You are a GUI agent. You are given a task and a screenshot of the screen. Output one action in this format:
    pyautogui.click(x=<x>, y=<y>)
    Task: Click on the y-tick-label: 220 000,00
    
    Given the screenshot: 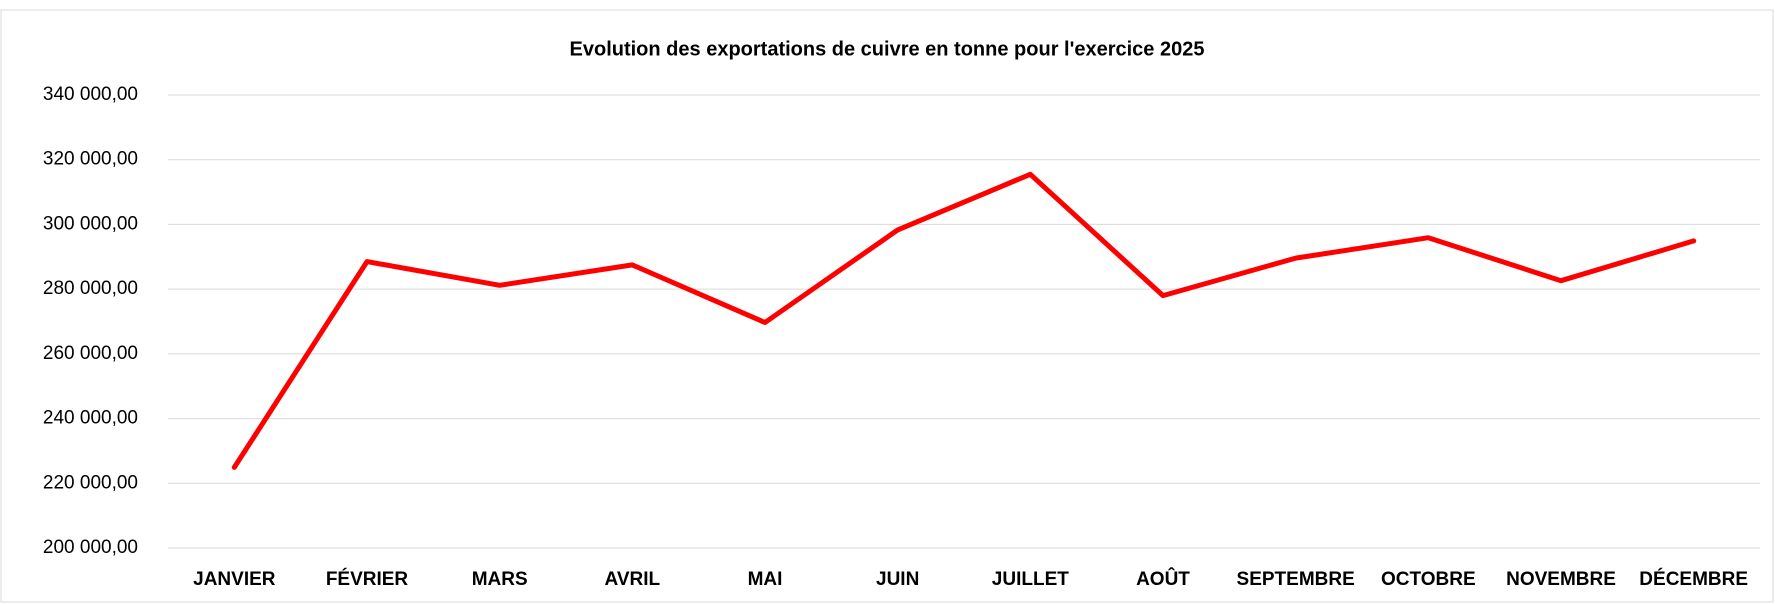 What is the action you would take?
    pyautogui.click(x=90, y=482)
    